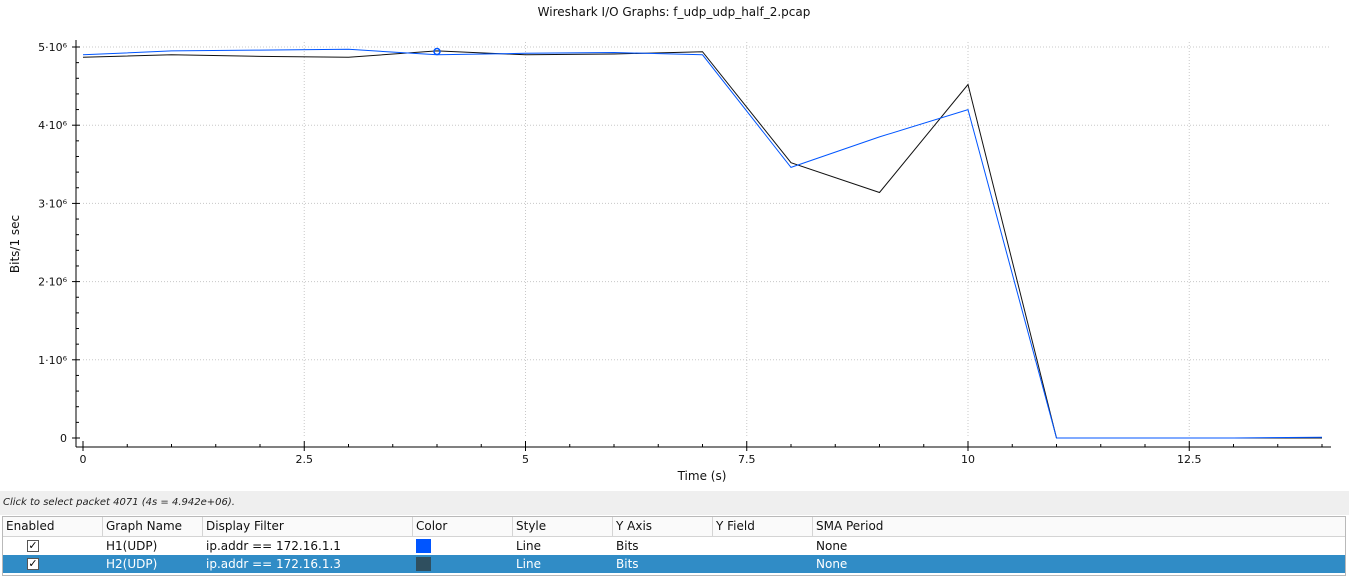 This screenshot has width=1349, height=578. What do you see at coordinates (15, 244) in the screenshot?
I see `y-axis-label: Bits/1 sec` at bounding box center [15, 244].